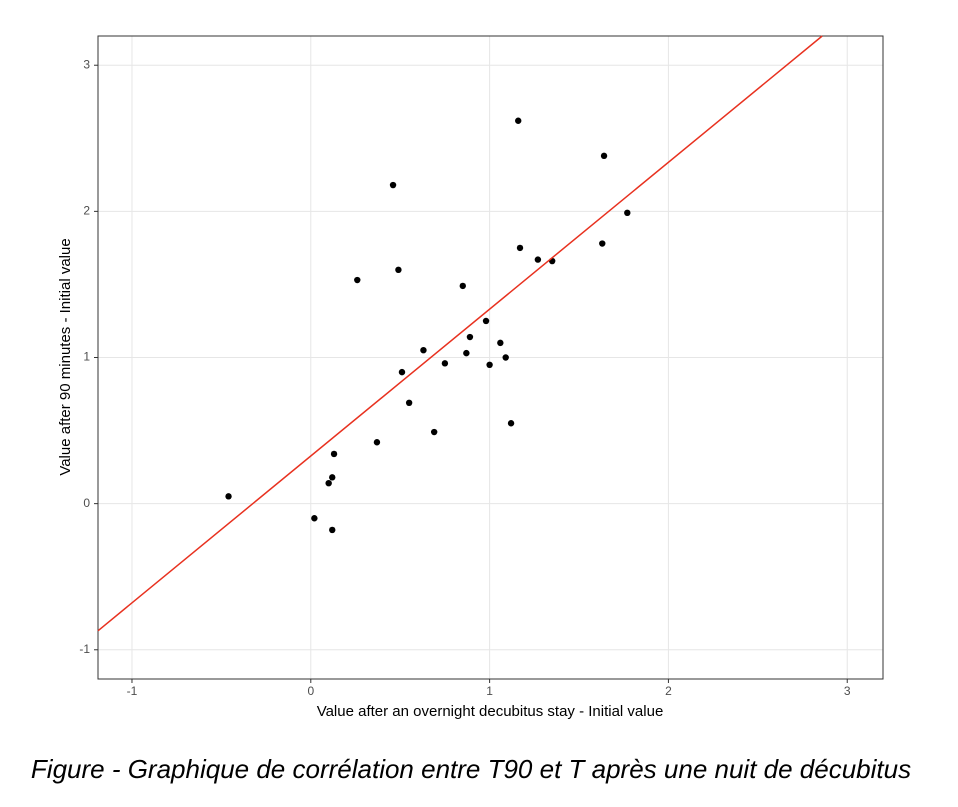  I want to click on y-tick-label: 2, so click(86, 211).